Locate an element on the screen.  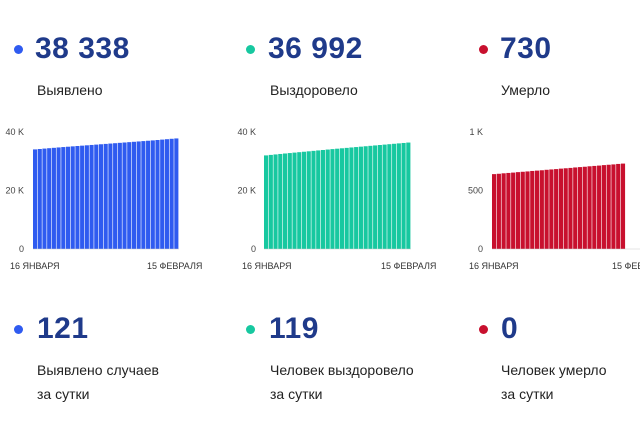
stat-value: 730 is located at coordinates (526, 48).